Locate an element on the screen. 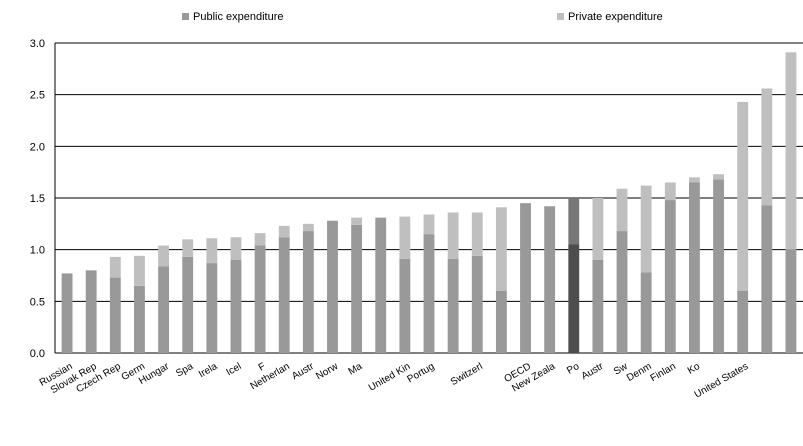 The height and width of the screenshot is (446, 803). chart-legend: Public expenditure Private expenditure is located at coordinates (422, 17).